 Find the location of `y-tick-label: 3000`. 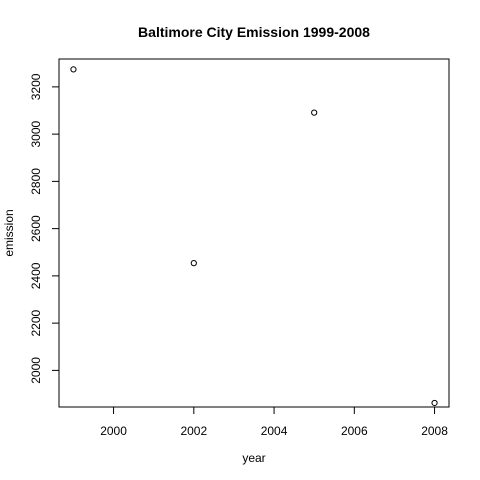

y-tick-label: 3000 is located at coordinates (36, 133).